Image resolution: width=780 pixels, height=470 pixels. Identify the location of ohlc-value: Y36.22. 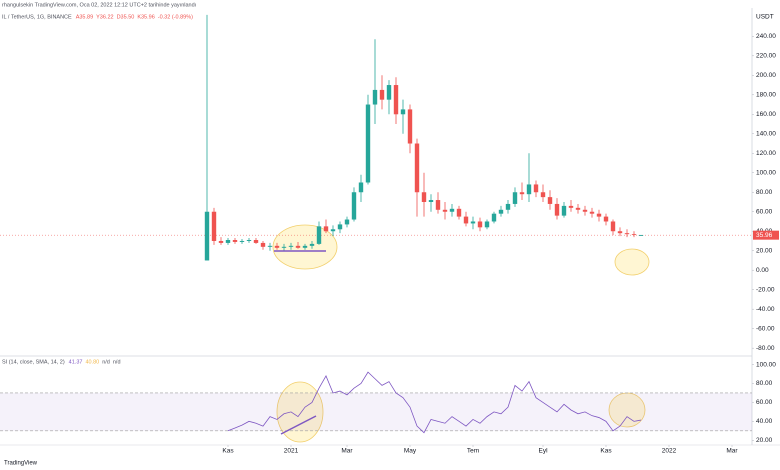
(104, 17).